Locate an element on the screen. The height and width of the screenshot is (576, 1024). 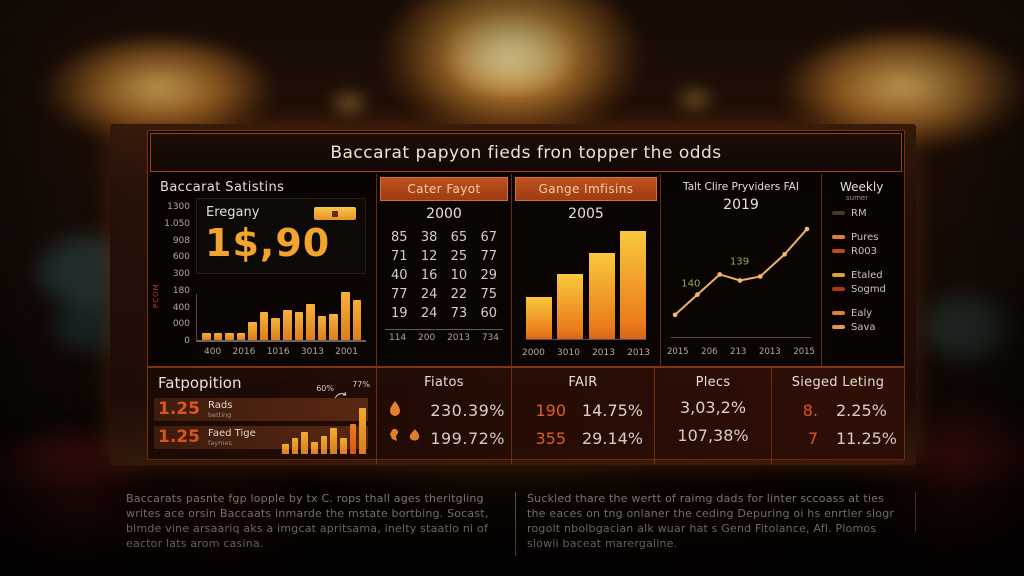
mini-chart-label: 60% is located at coordinates (325, 388).